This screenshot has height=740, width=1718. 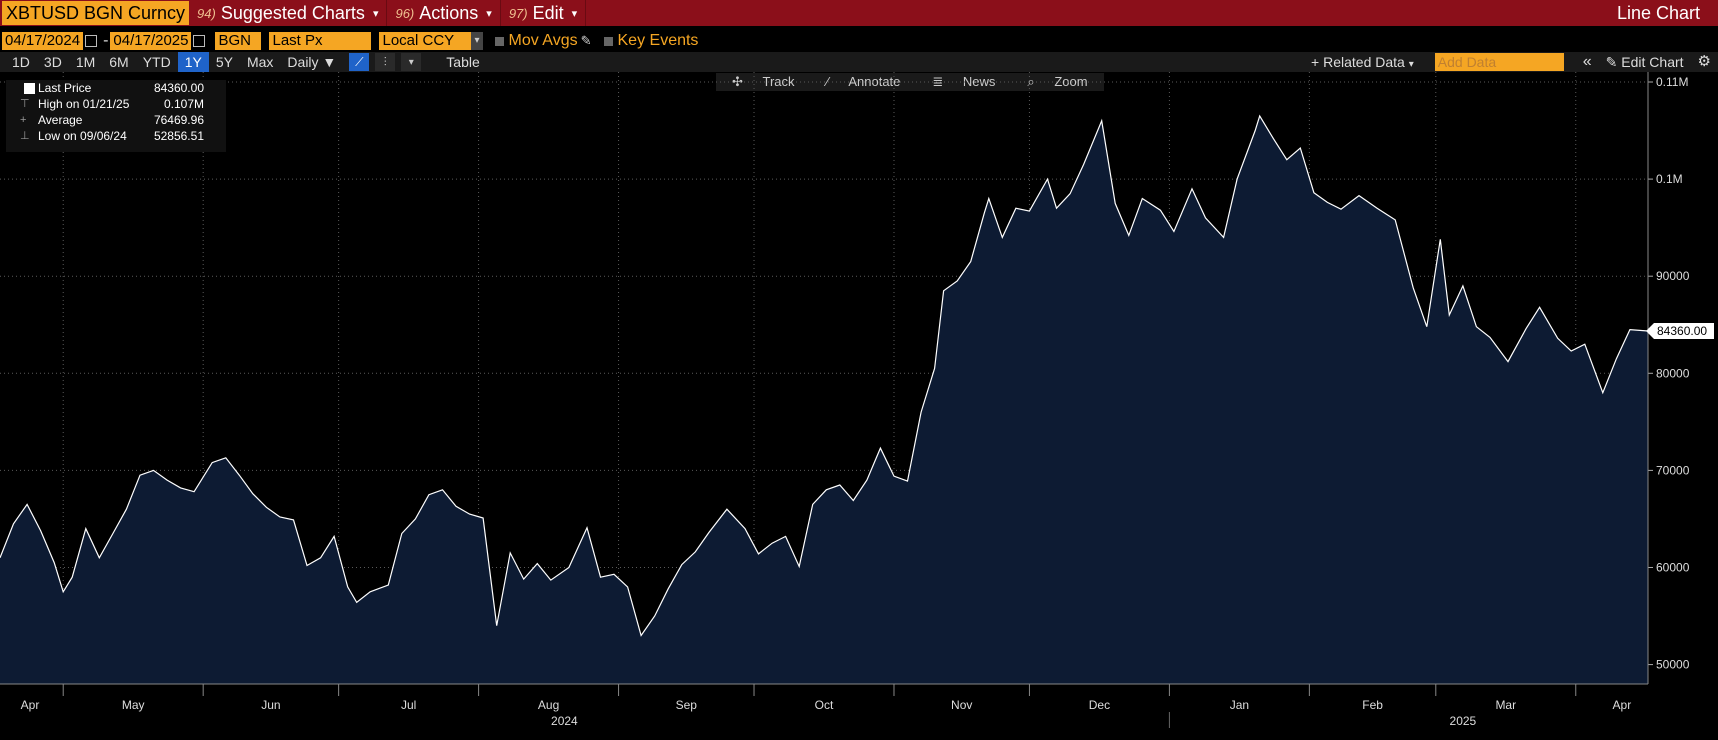 I want to click on ticker-field: XBTUSD BGN Curncy, so click(x=96, y=13).